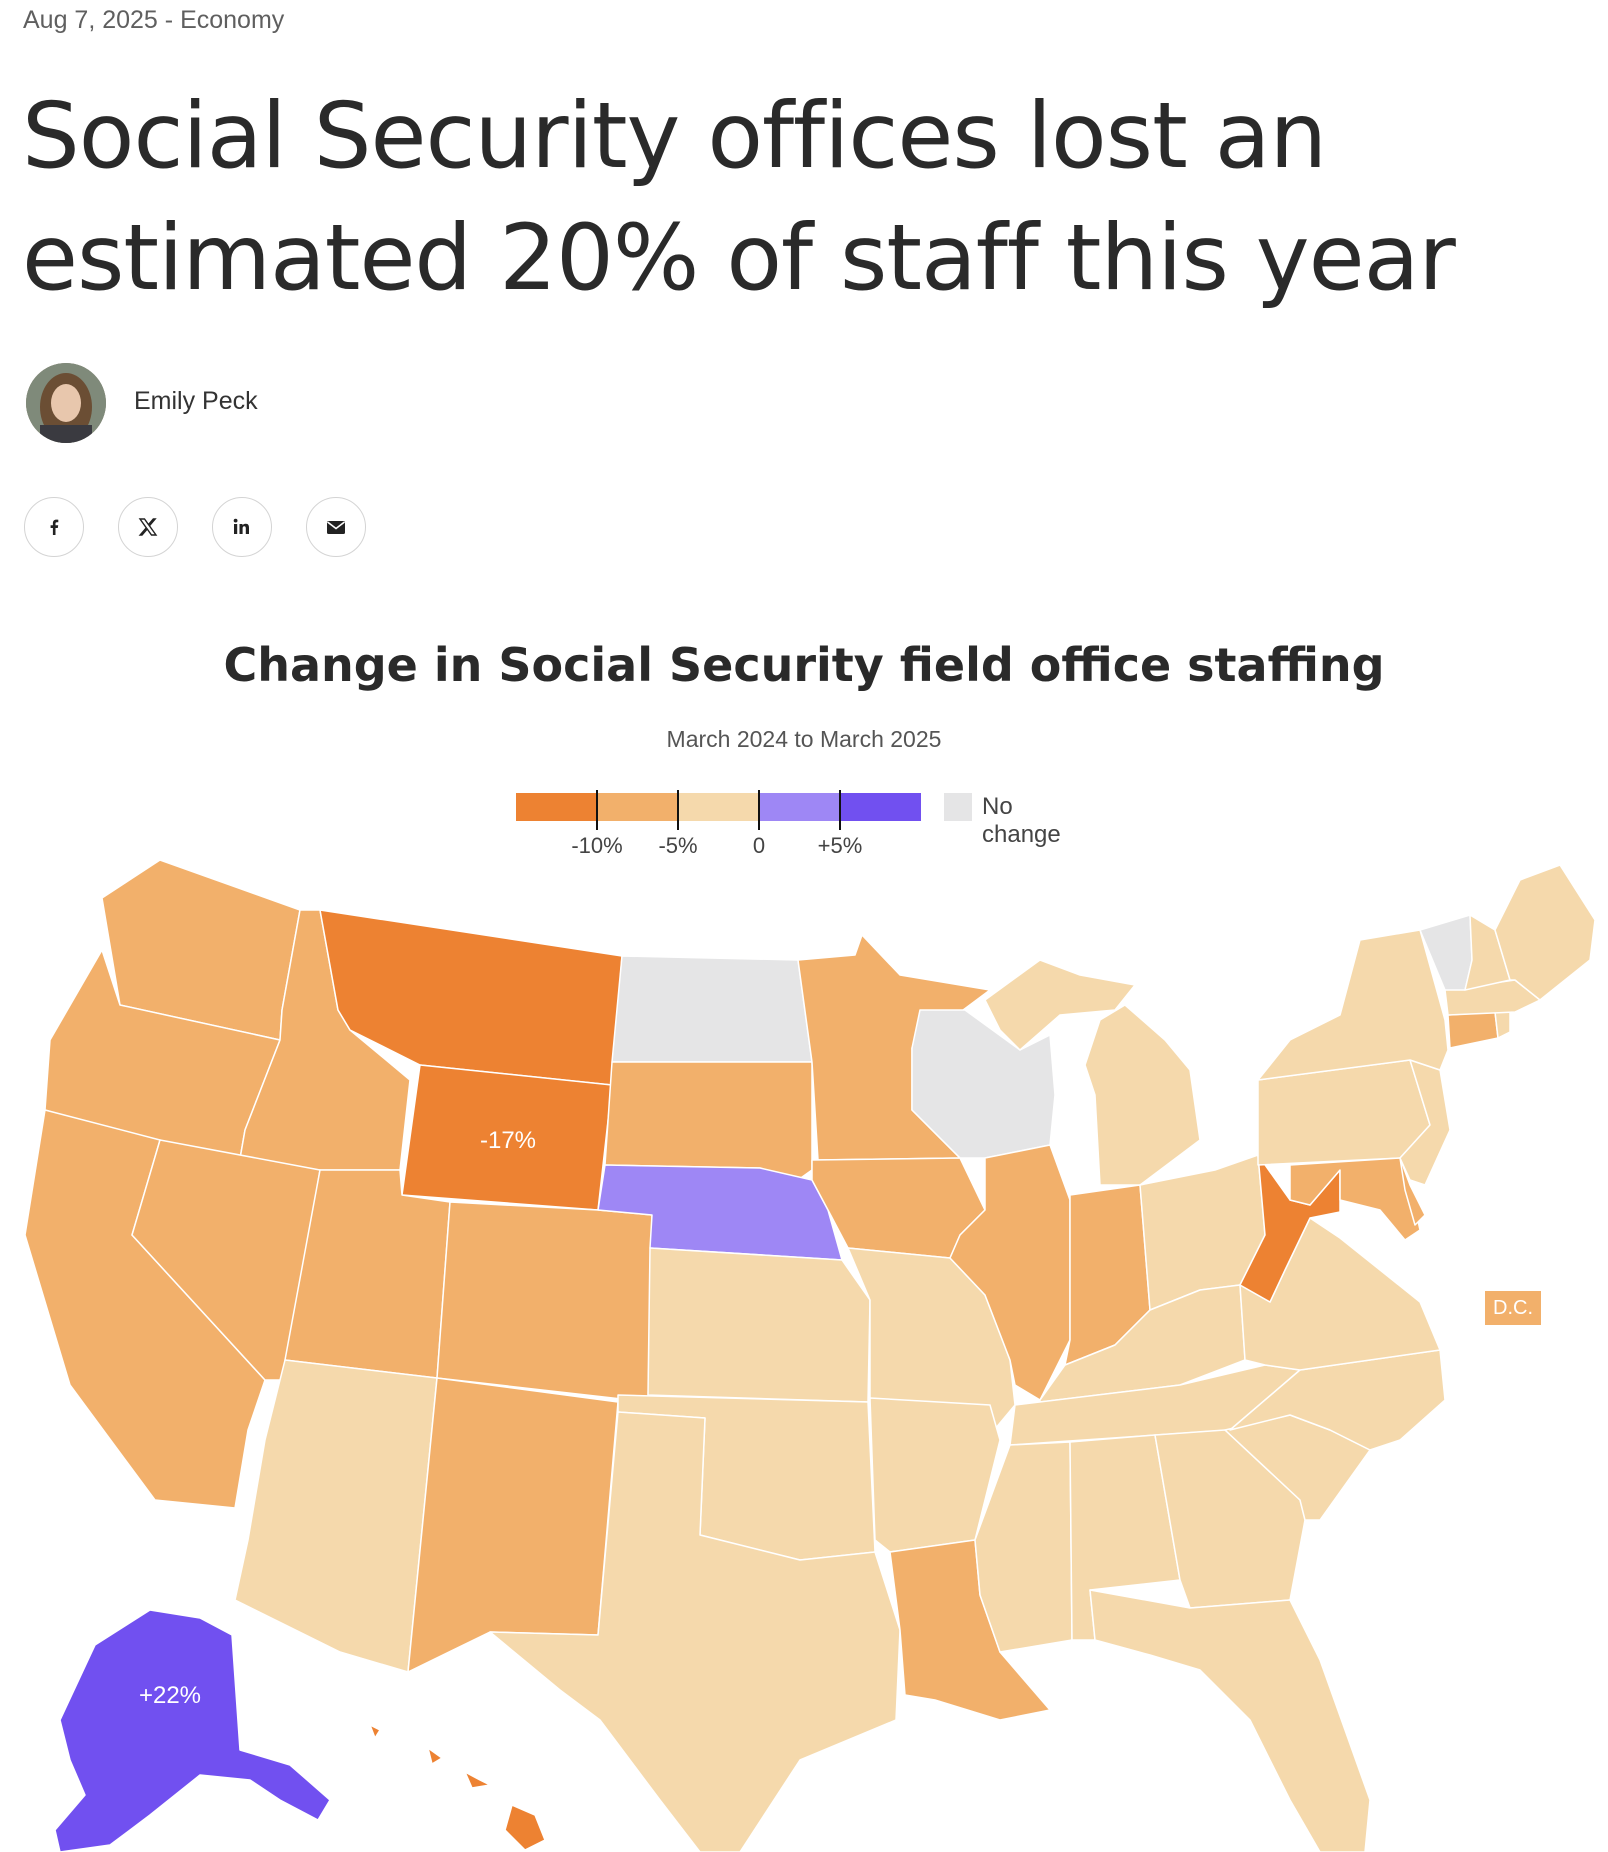 Image resolution: width=1608 pixels, height=1852 pixels. What do you see at coordinates (1513, 1308) in the screenshot?
I see `dc-label-box: D.C.` at bounding box center [1513, 1308].